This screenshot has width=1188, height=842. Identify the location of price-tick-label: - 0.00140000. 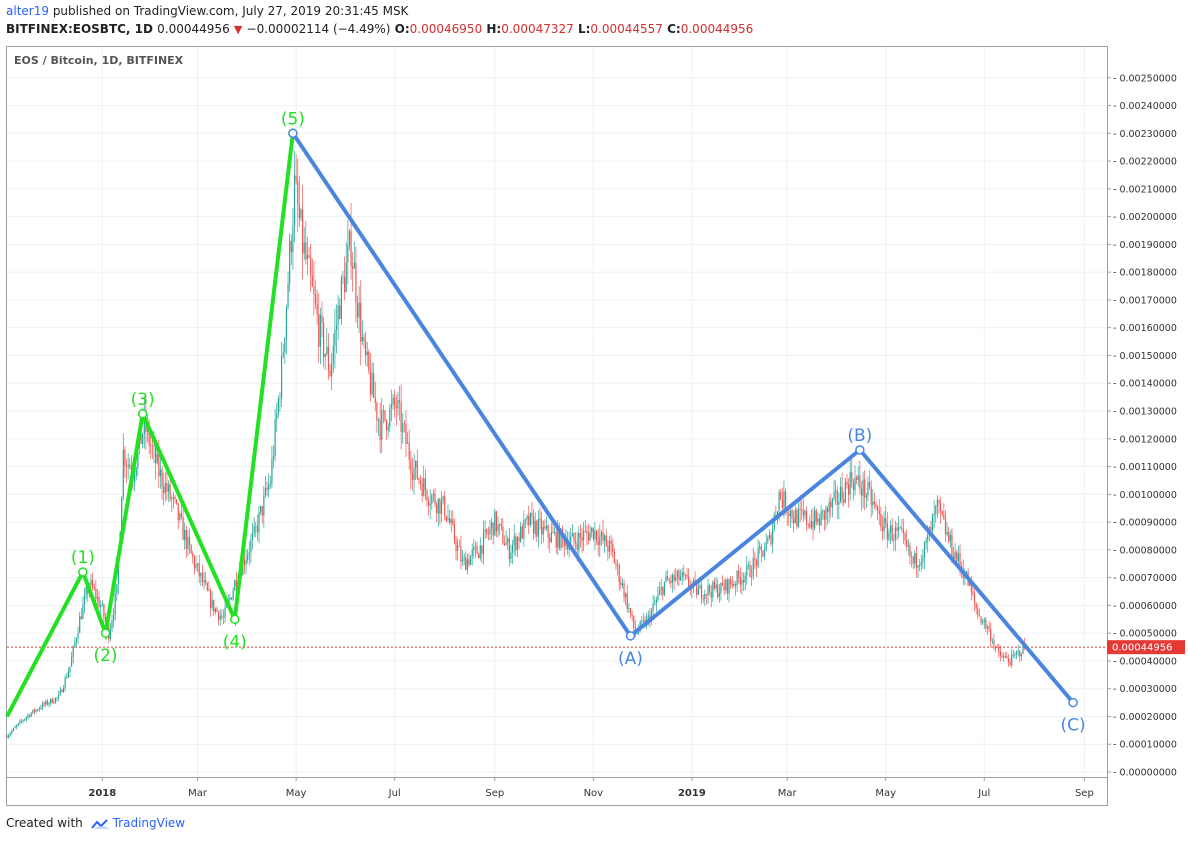
(1145, 384).